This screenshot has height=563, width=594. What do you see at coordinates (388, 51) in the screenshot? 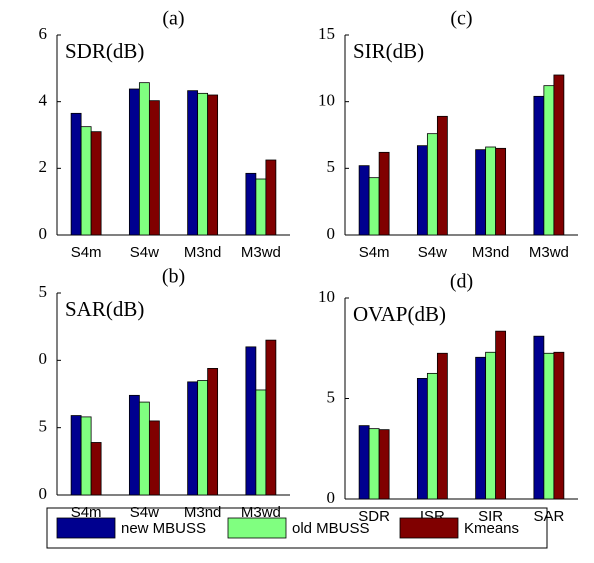
I see `annotation: SIR(dB)` at bounding box center [388, 51].